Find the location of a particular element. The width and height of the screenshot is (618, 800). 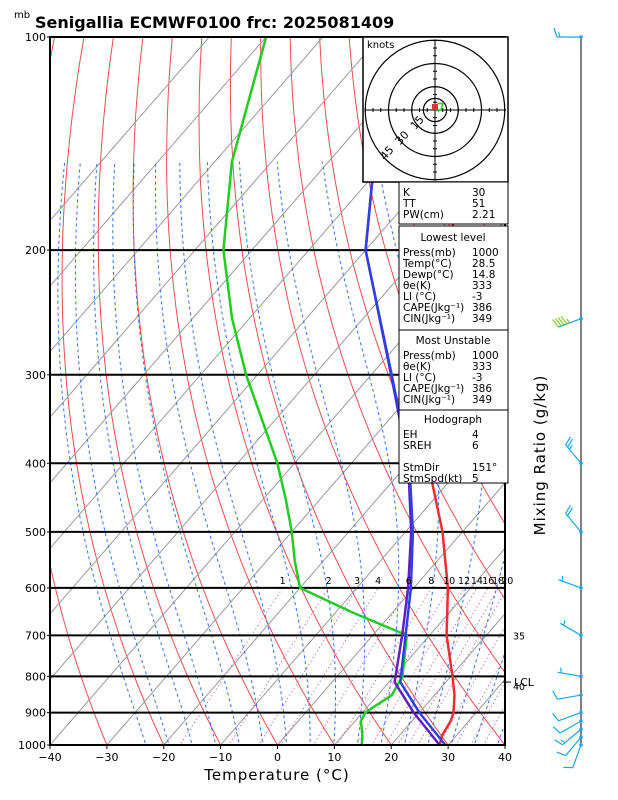

temperature-tick-label: −10 is located at coordinates (220, 757).